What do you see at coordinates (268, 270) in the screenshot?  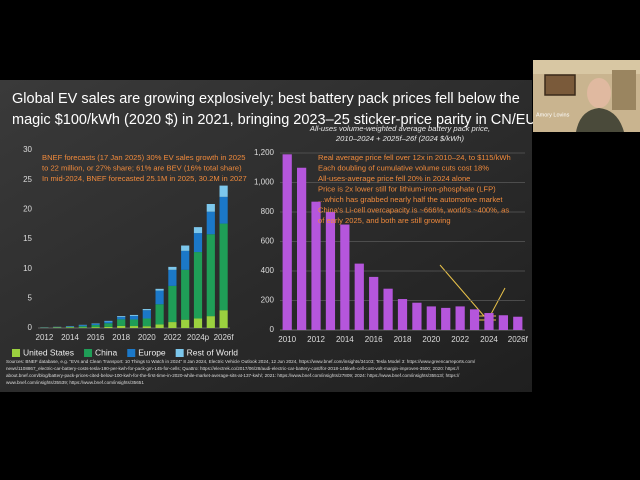 I see `y-tick-label: 400` at bounding box center [268, 270].